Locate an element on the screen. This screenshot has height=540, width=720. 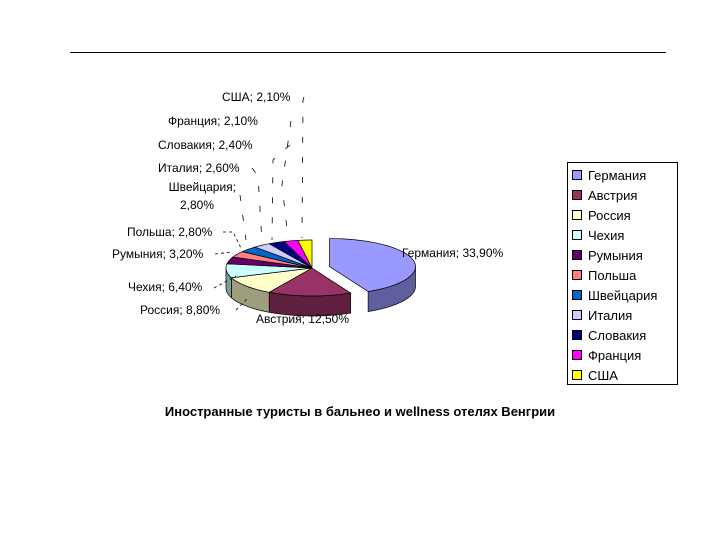
data-label-5: Румыния; 3,20% is located at coordinates (158, 254).